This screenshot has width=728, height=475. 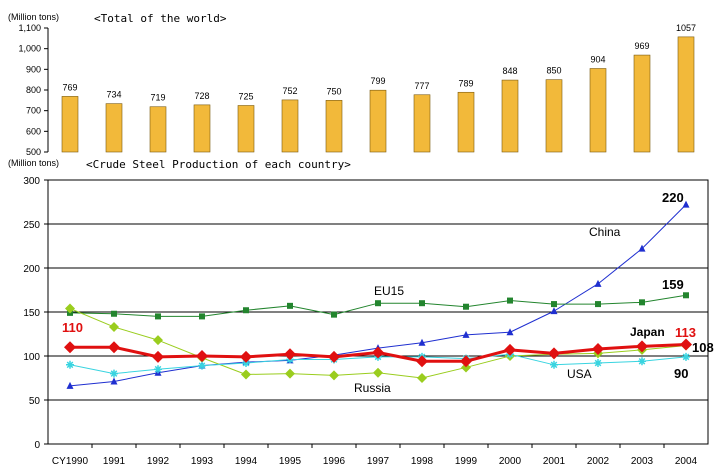 I want to click on bottom-chart-title: <Crude Steel Production of each country>, so click(x=218, y=164).